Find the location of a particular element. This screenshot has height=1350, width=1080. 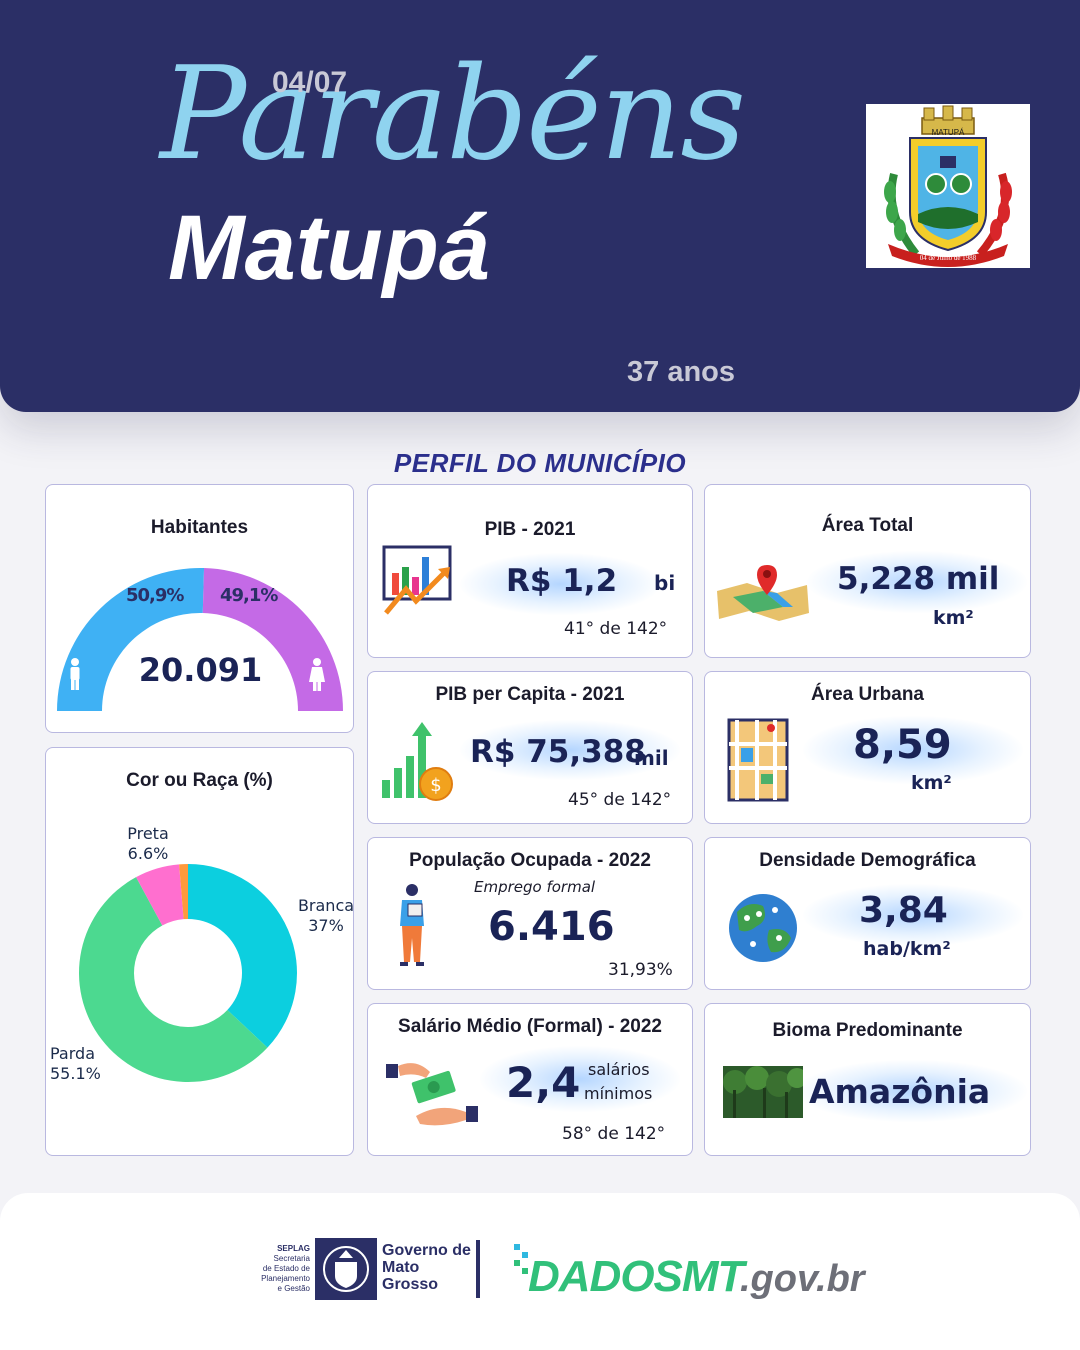

card-title: Densidade Demográfica is located at coordinates (867, 860).